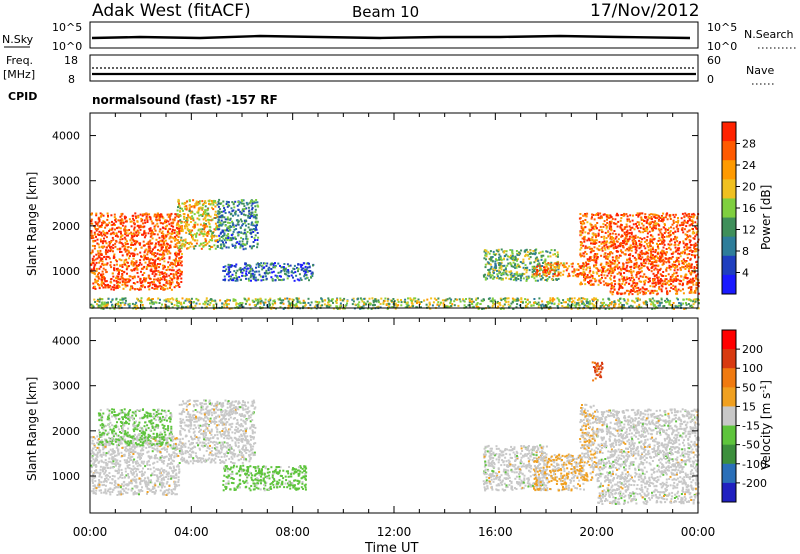 Image resolution: width=800 pixels, height=554 pixels. What do you see at coordinates (71, 79) in the screenshot?
I see `freq-tick-bottom: 8` at bounding box center [71, 79].